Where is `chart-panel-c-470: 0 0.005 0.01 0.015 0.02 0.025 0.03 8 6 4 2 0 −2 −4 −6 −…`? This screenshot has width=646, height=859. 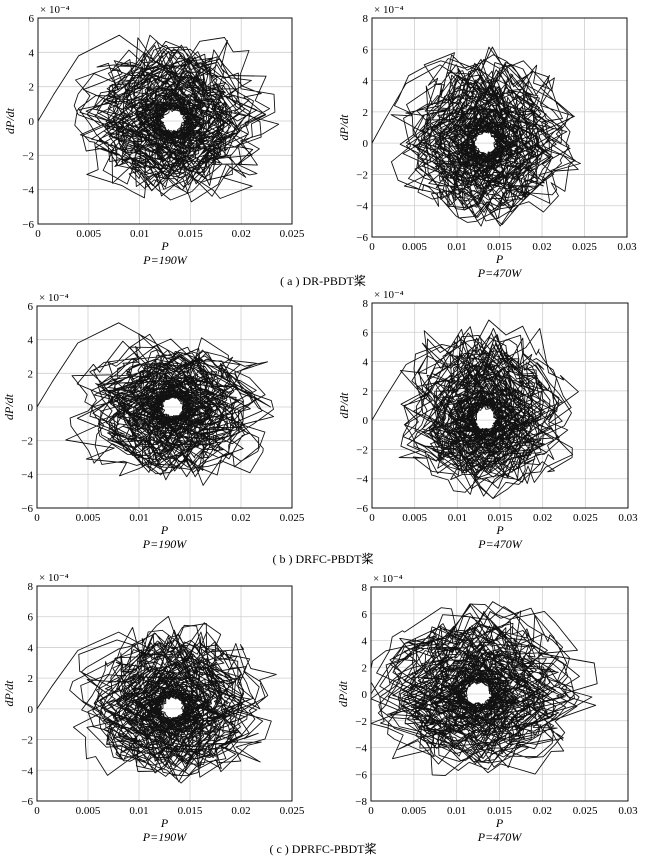
chart-panel-c-470: 0 0.005 0.01 0.015 0.02 0.025 0.03 8 6 4 2 0 −2 −4 −6 −… is located at coordinates (487, 708).